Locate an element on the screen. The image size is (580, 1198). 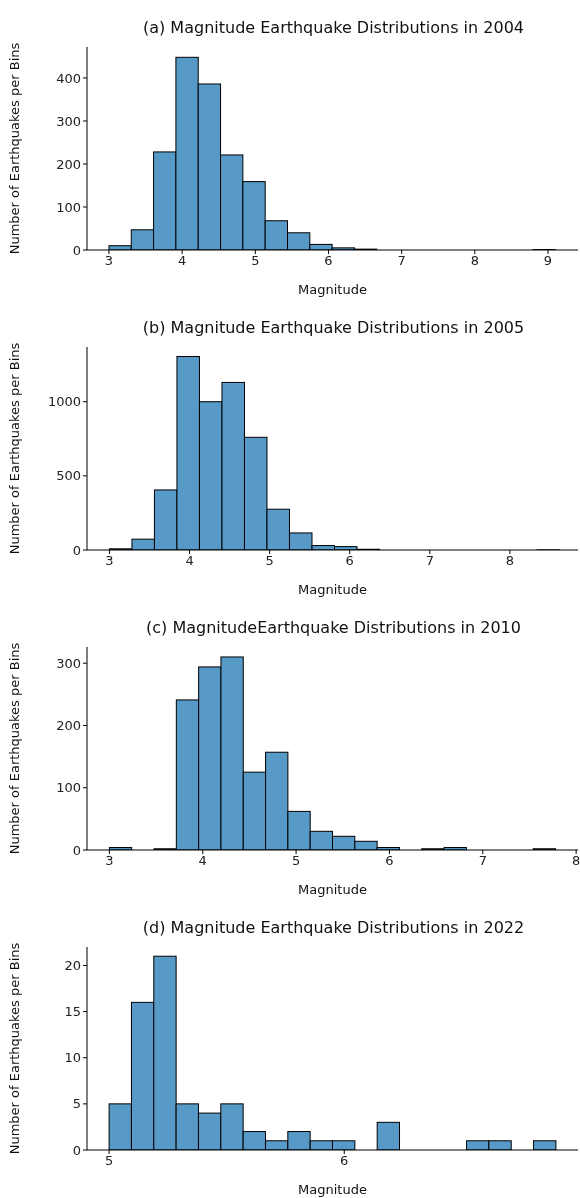
chart-title: (d) Magnitude Earthquake Distributions in 2022 is located at coordinates (333, 927).